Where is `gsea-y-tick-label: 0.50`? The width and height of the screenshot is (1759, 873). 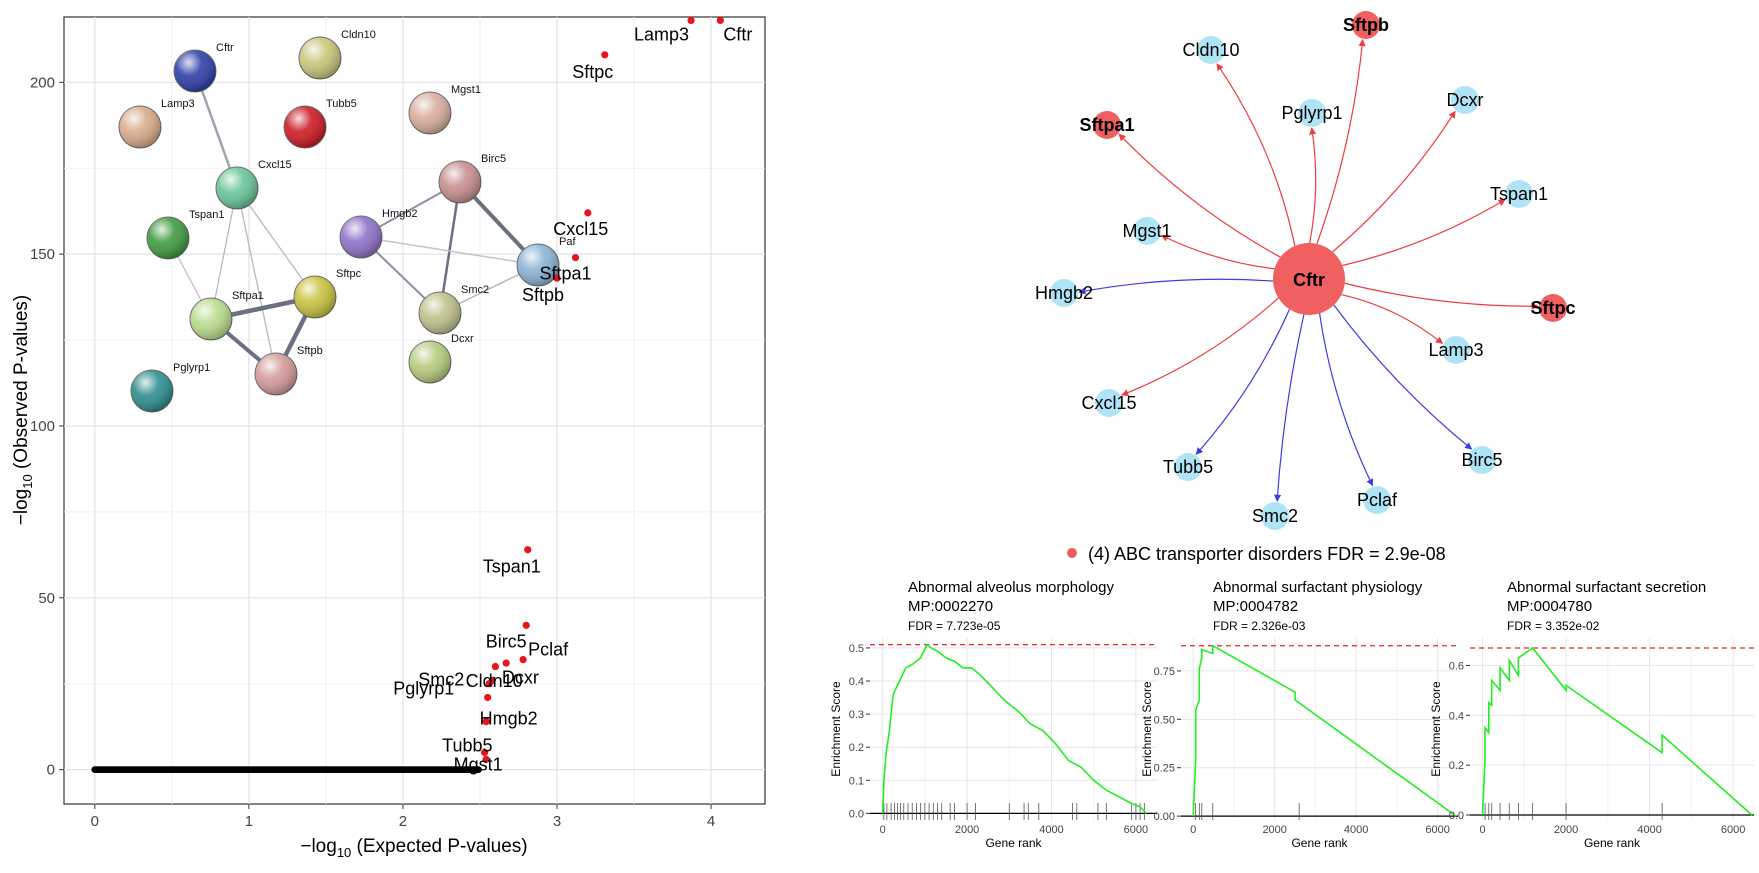
gsea-y-tick-label: 0.50 is located at coordinates (1164, 720).